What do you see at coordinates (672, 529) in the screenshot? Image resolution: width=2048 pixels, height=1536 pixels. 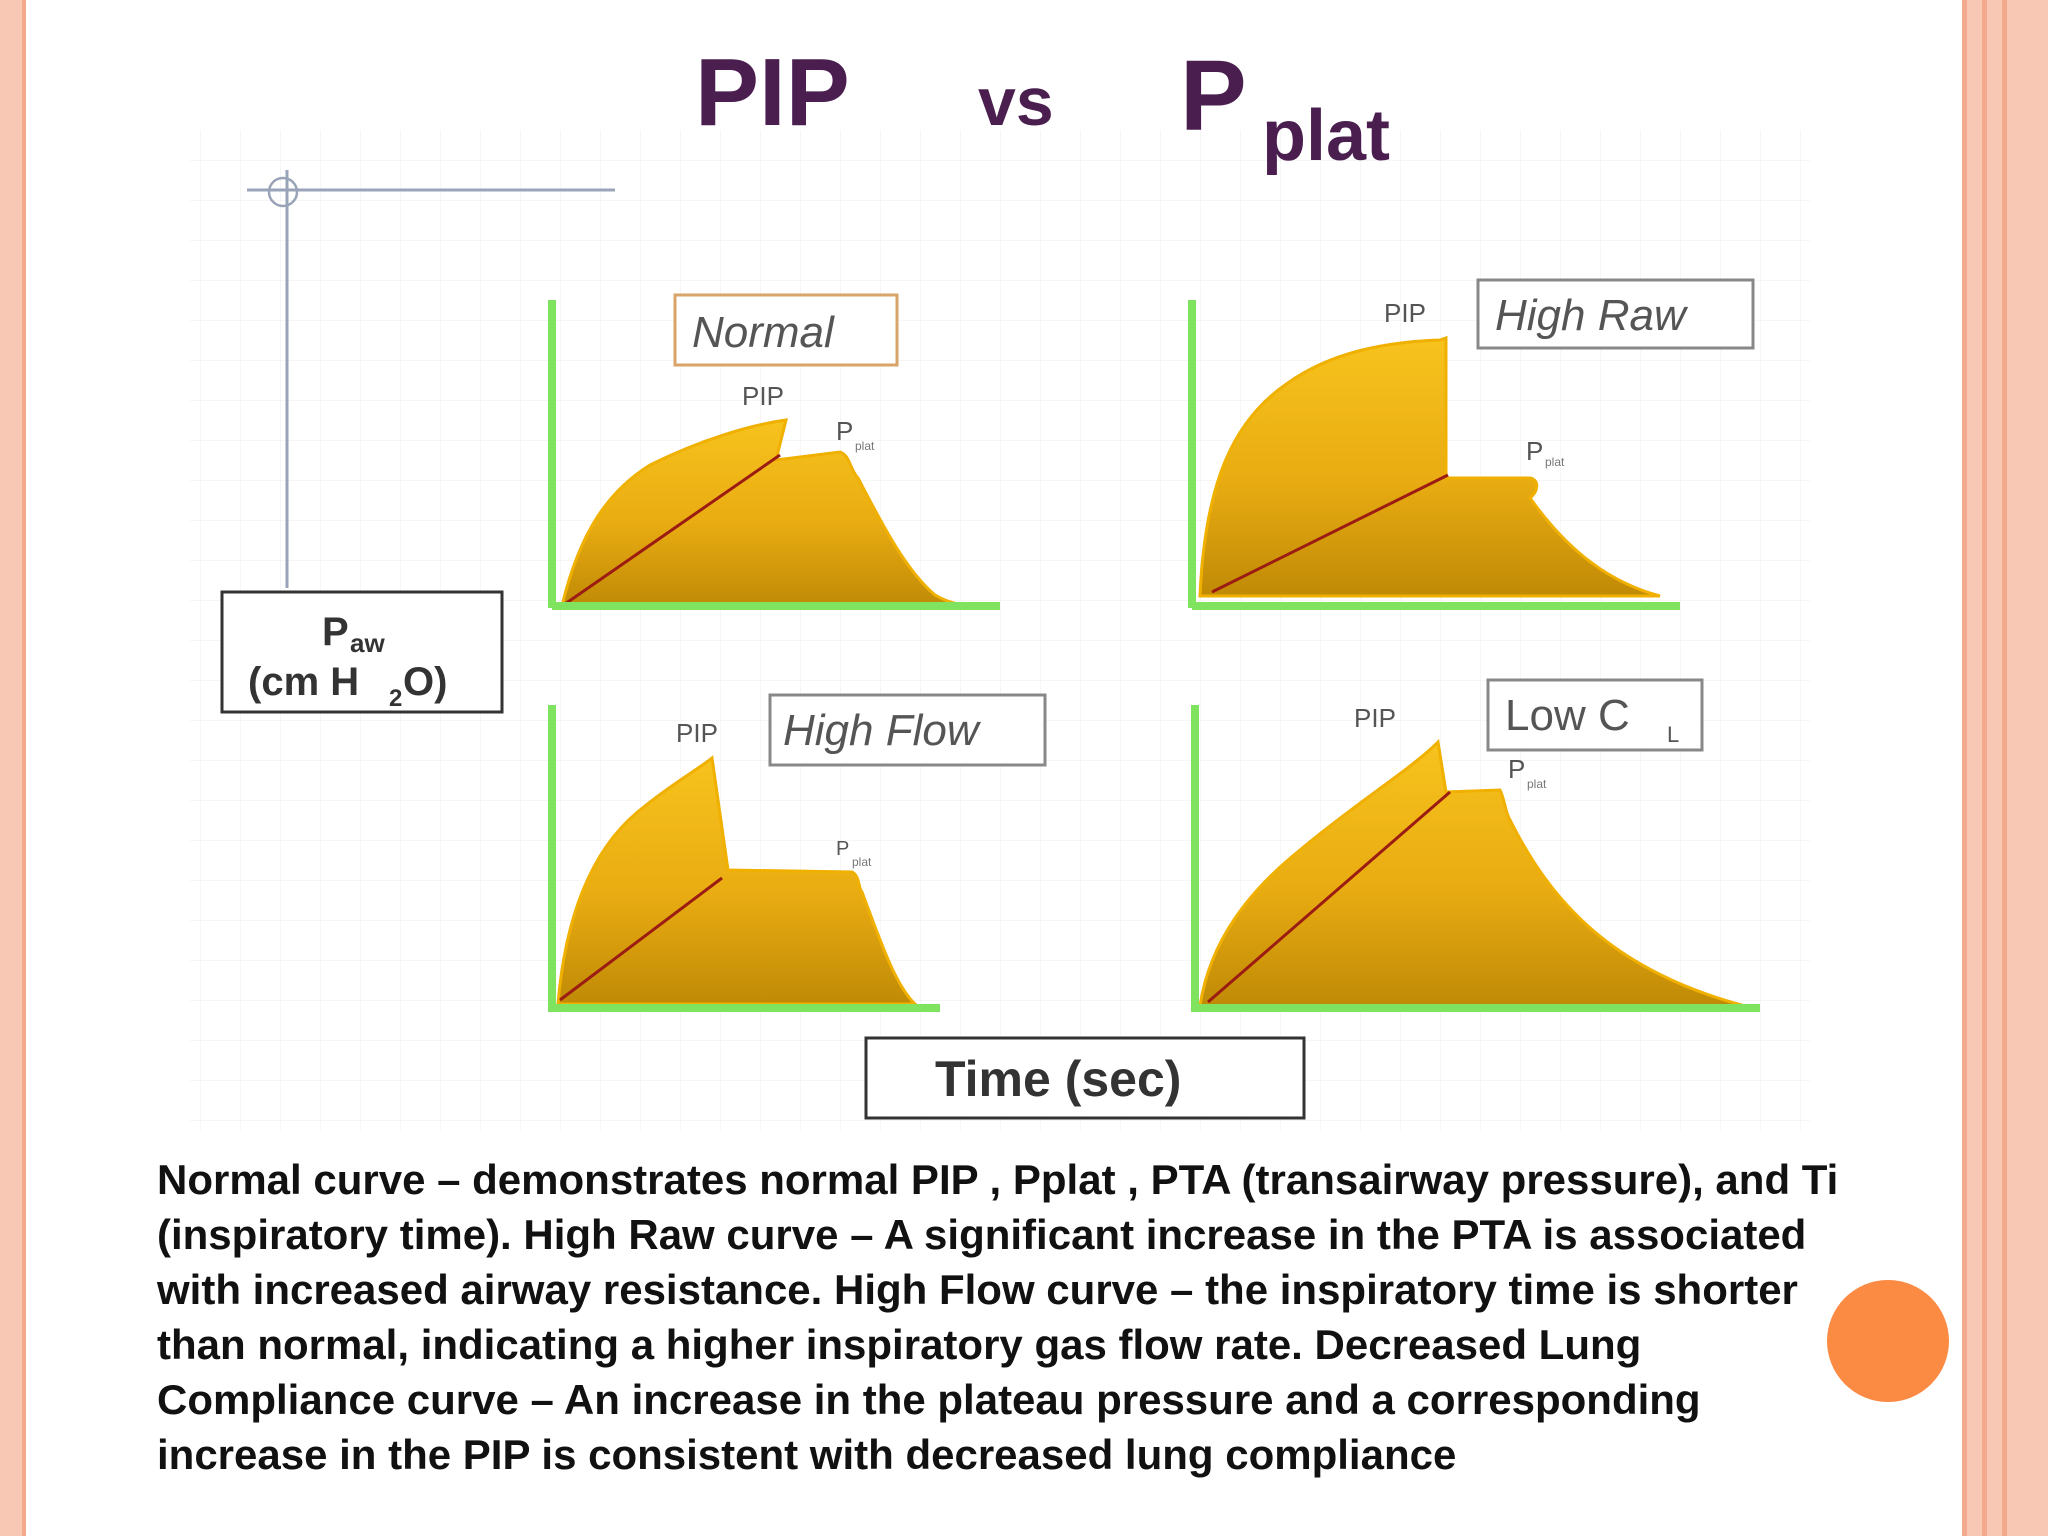 I see `normal-ramp-line` at bounding box center [672, 529].